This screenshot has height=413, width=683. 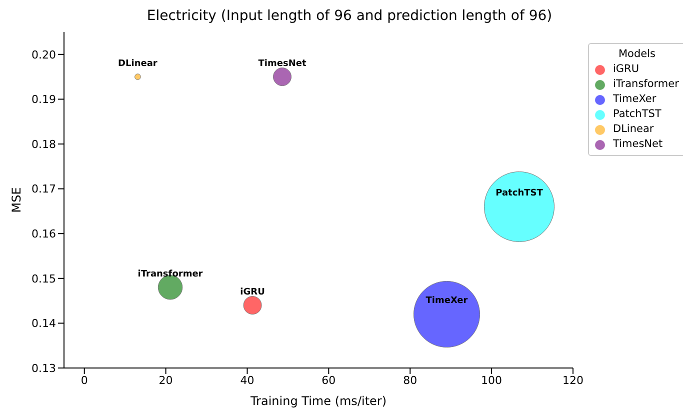 I want to click on x-tick-label: 60, so click(x=329, y=380).